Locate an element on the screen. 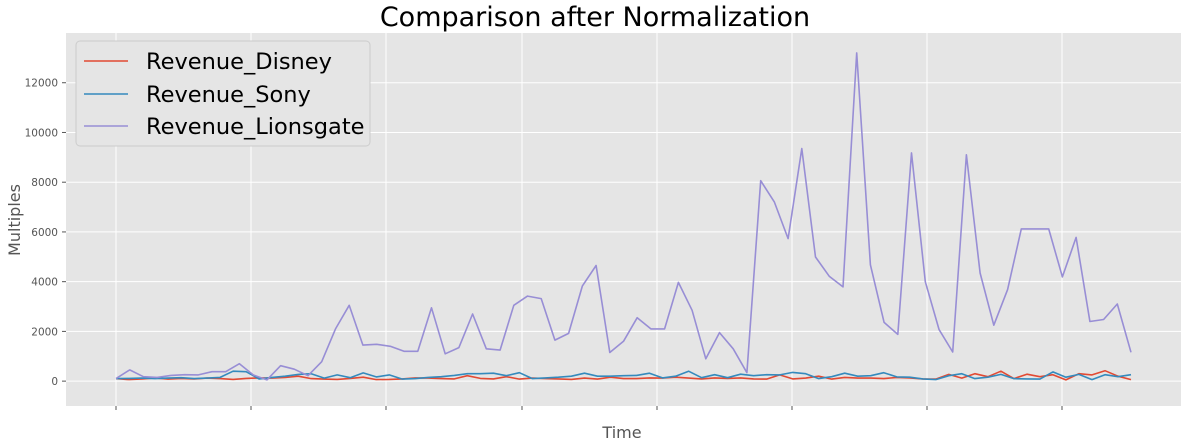 This screenshot has height=446, width=1191. chart-title: Comparison after Normalization is located at coordinates (595, 17).